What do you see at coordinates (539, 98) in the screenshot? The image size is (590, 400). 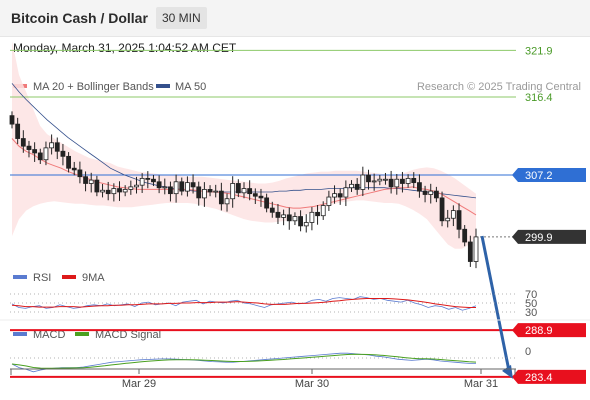 I see `resistance-level-label: 316.4` at bounding box center [539, 98].